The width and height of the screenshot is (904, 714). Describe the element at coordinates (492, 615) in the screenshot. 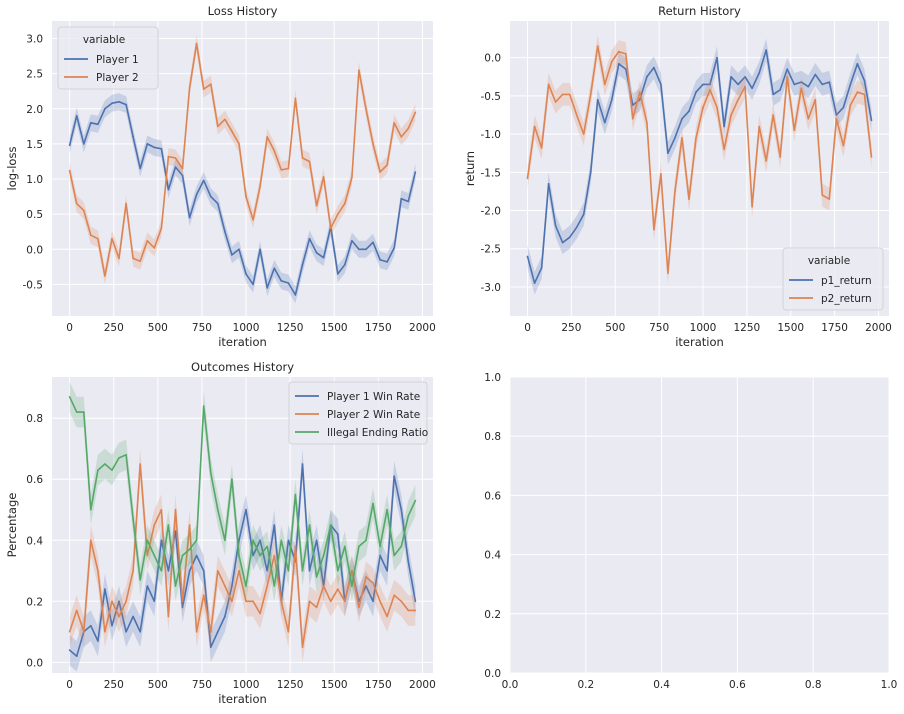

I see `y-tick-label: 0.2` at that location.